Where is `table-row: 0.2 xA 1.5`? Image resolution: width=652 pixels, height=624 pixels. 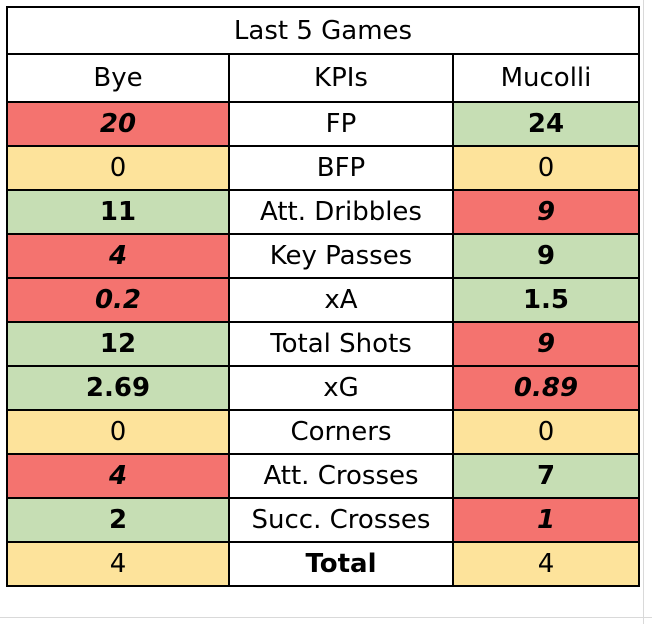
table-row: 0.2 xA 1.5 is located at coordinates (323, 300).